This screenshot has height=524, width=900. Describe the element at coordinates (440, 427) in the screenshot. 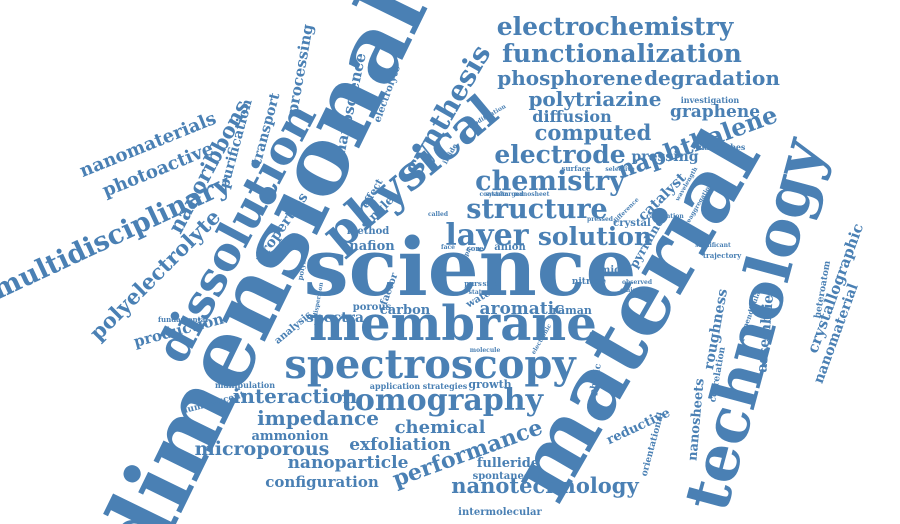

I see `word-chemical: chemical` at that location.